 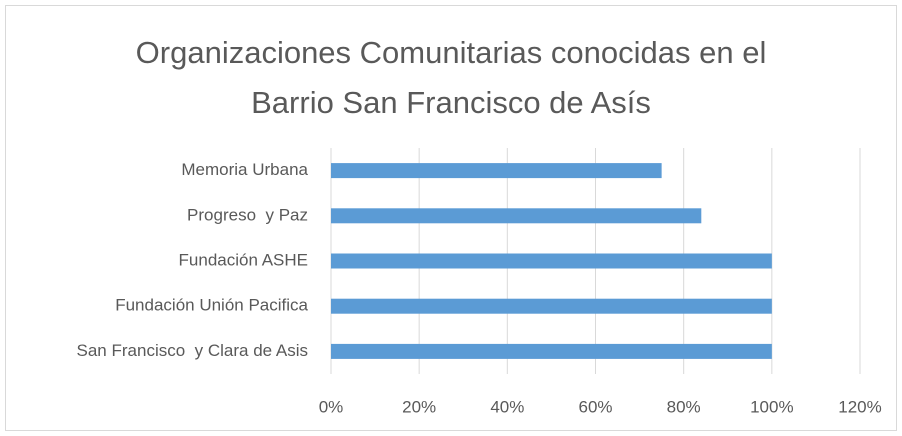 What do you see at coordinates (247, 214) in the screenshot?
I see `y-tick-label: Progreso y Paz` at bounding box center [247, 214].